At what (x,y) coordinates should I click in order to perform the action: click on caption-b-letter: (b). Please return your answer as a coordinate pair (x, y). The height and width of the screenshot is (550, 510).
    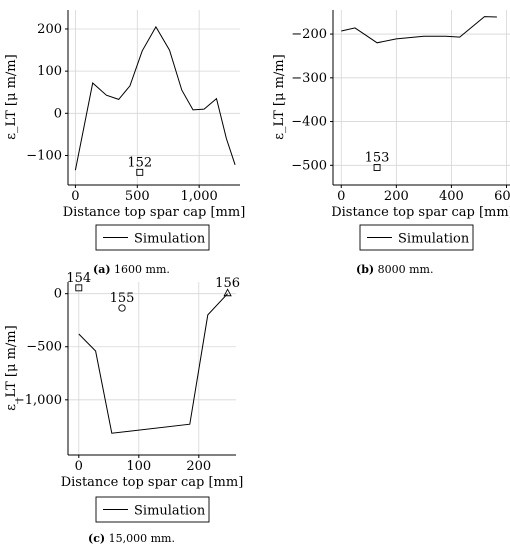
    Looking at the image, I should click on (365, 269).